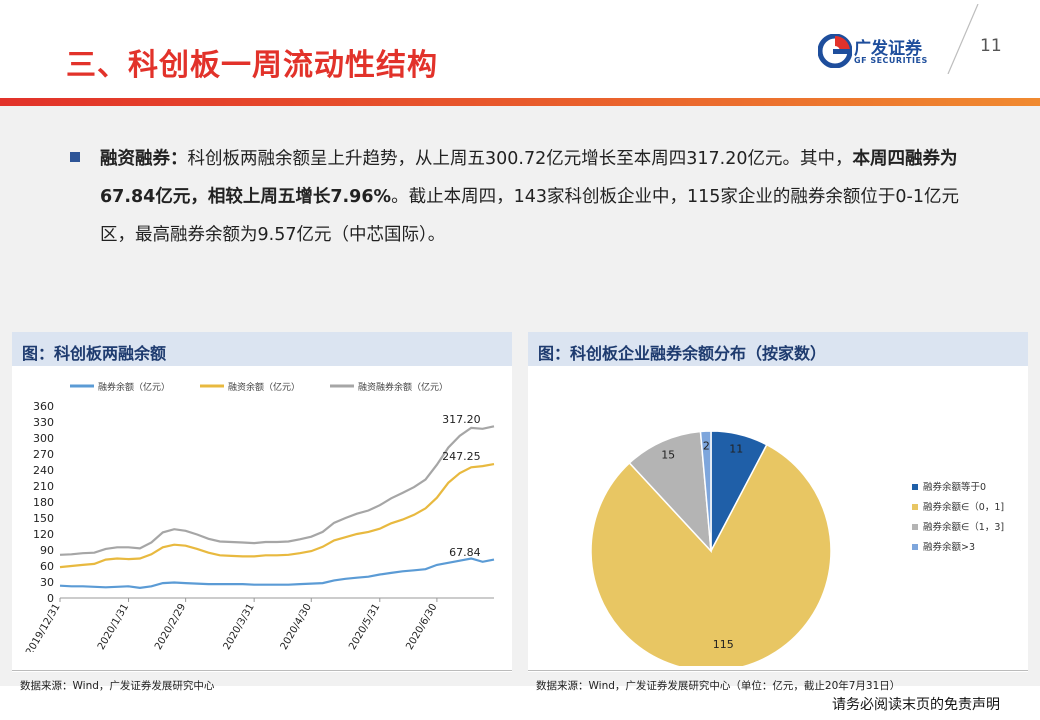  Describe the element at coordinates (916, 705) in the screenshot. I see `disclaimer-text: 请务必阅读末页的免责声明` at that location.